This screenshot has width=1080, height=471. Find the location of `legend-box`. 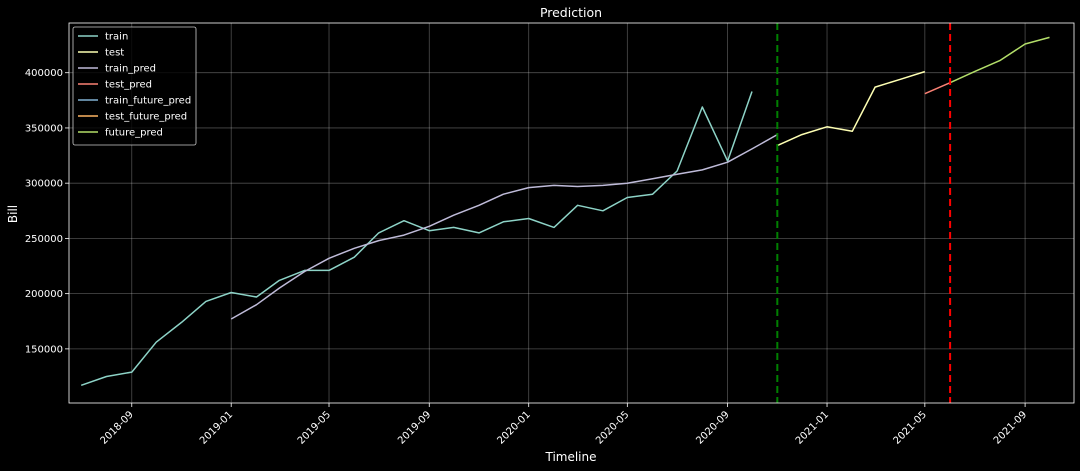

legend-box is located at coordinates (134, 86).